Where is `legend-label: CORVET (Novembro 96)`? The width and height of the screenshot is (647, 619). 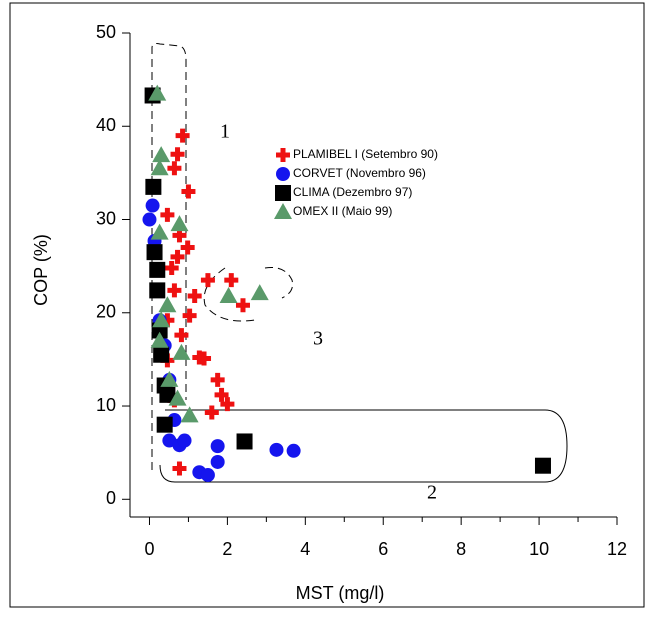 legend-label: CORVET (Novembro 96) is located at coordinates (359, 173).